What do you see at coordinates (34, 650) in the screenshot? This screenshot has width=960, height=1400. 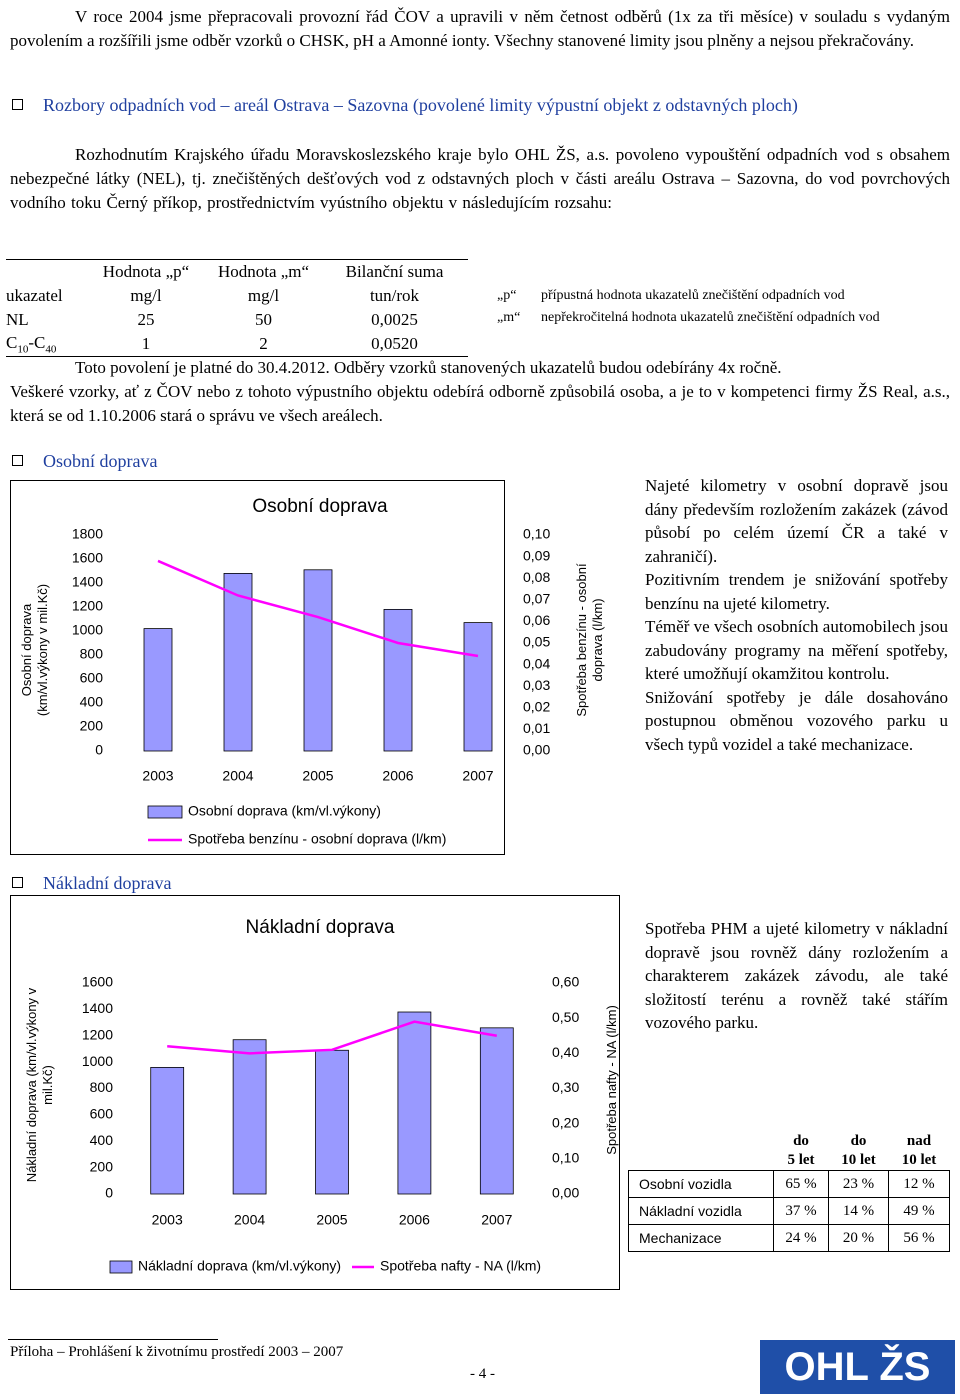 I see `axis-label: Osobní doprava (km/vl.výkony v mil.Kč)` at bounding box center [34, 650].